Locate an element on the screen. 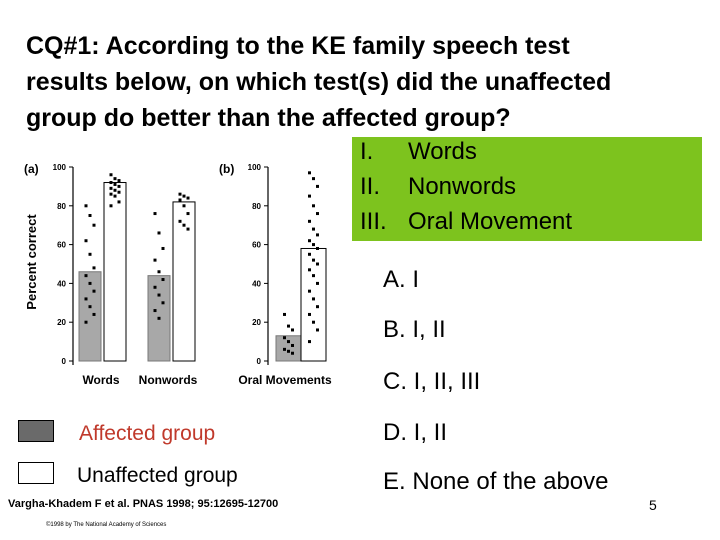 This screenshot has height=540, width=720. answer-e: E. None of the above is located at coordinates (496, 482).